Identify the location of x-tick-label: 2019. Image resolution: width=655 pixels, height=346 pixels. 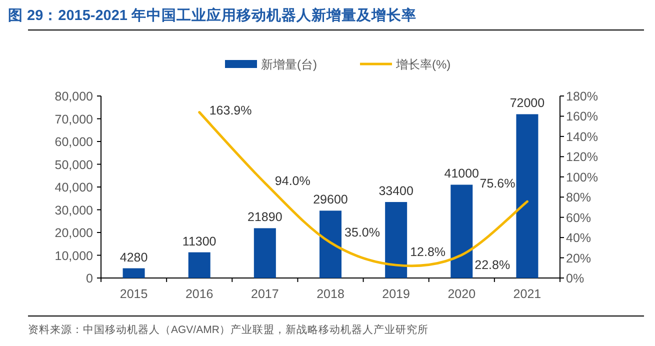
(396, 294).